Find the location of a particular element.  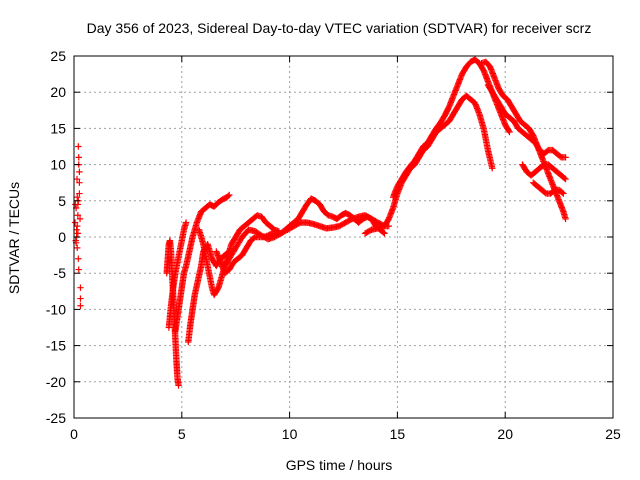

y-axis-label: SDTVAR / TECUs is located at coordinates (14, 238).